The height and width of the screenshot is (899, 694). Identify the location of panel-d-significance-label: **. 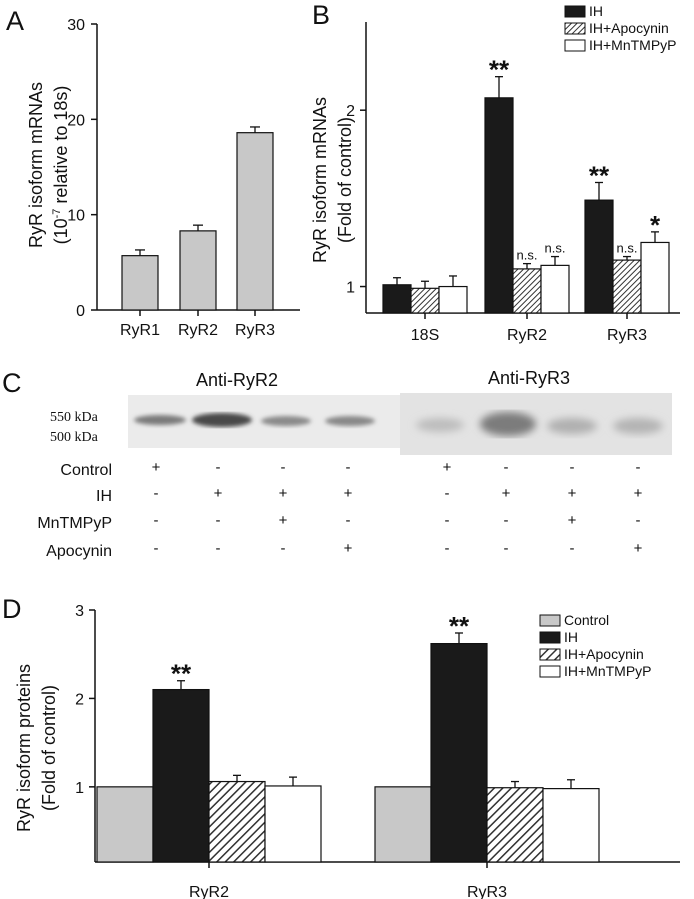
(459, 626).